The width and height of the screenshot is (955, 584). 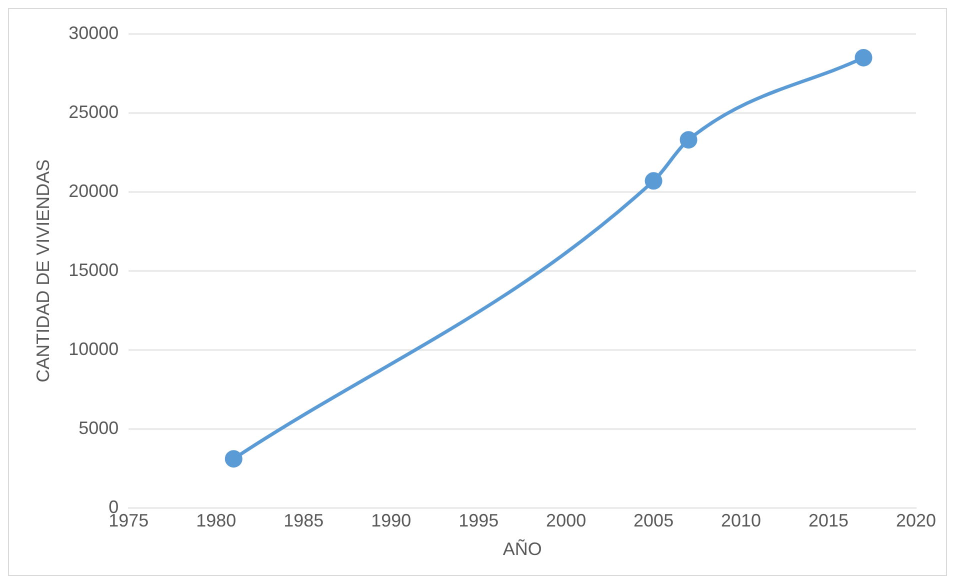 I want to click on x-tick-label: 1995, so click(x=478, y=520).